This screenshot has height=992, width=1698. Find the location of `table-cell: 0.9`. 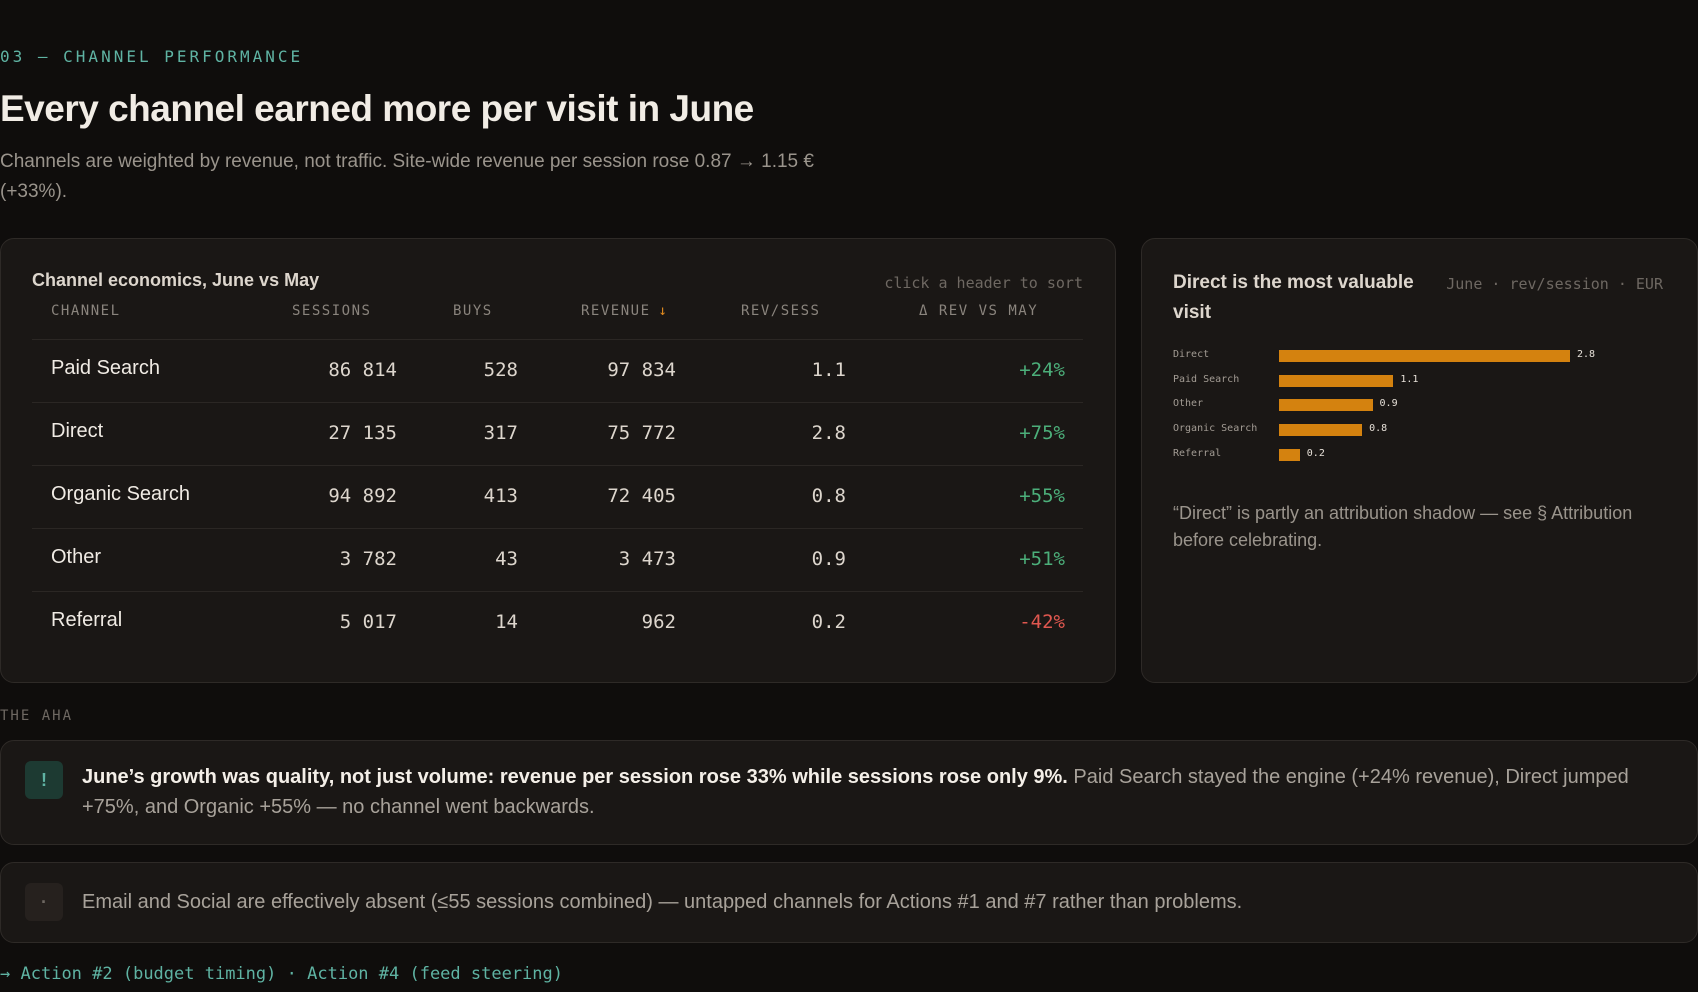

table-cell: 0.9 is located at coordinates (828, 559).